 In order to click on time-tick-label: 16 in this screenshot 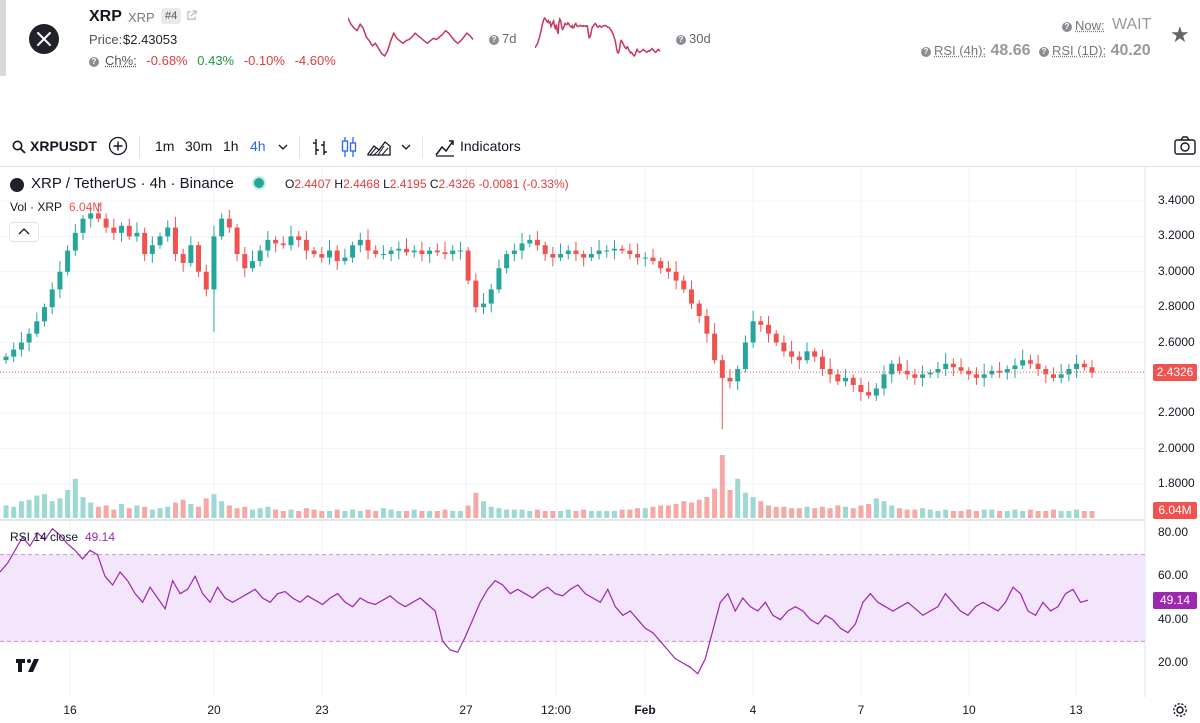, I will do `click(70, 710)`.